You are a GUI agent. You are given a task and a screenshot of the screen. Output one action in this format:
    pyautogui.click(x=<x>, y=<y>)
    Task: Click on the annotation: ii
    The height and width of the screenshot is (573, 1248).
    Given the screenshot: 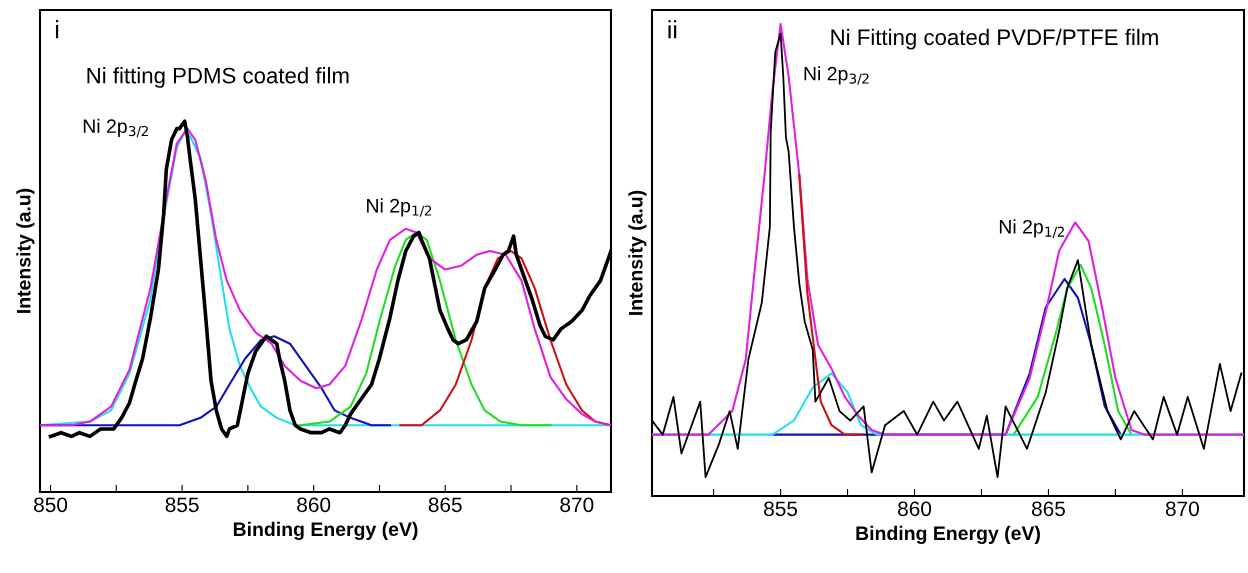 What is the action you would take?
    pyautogui.click(x=672, y=29)
    